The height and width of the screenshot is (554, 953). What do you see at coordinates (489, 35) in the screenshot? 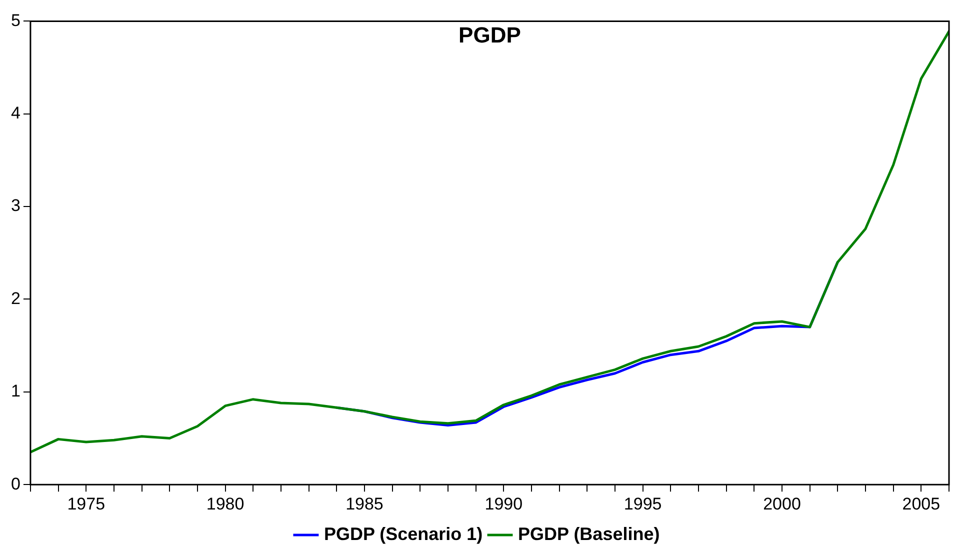
I see `chart-title: PGDP` at bounding box center [489, 35].